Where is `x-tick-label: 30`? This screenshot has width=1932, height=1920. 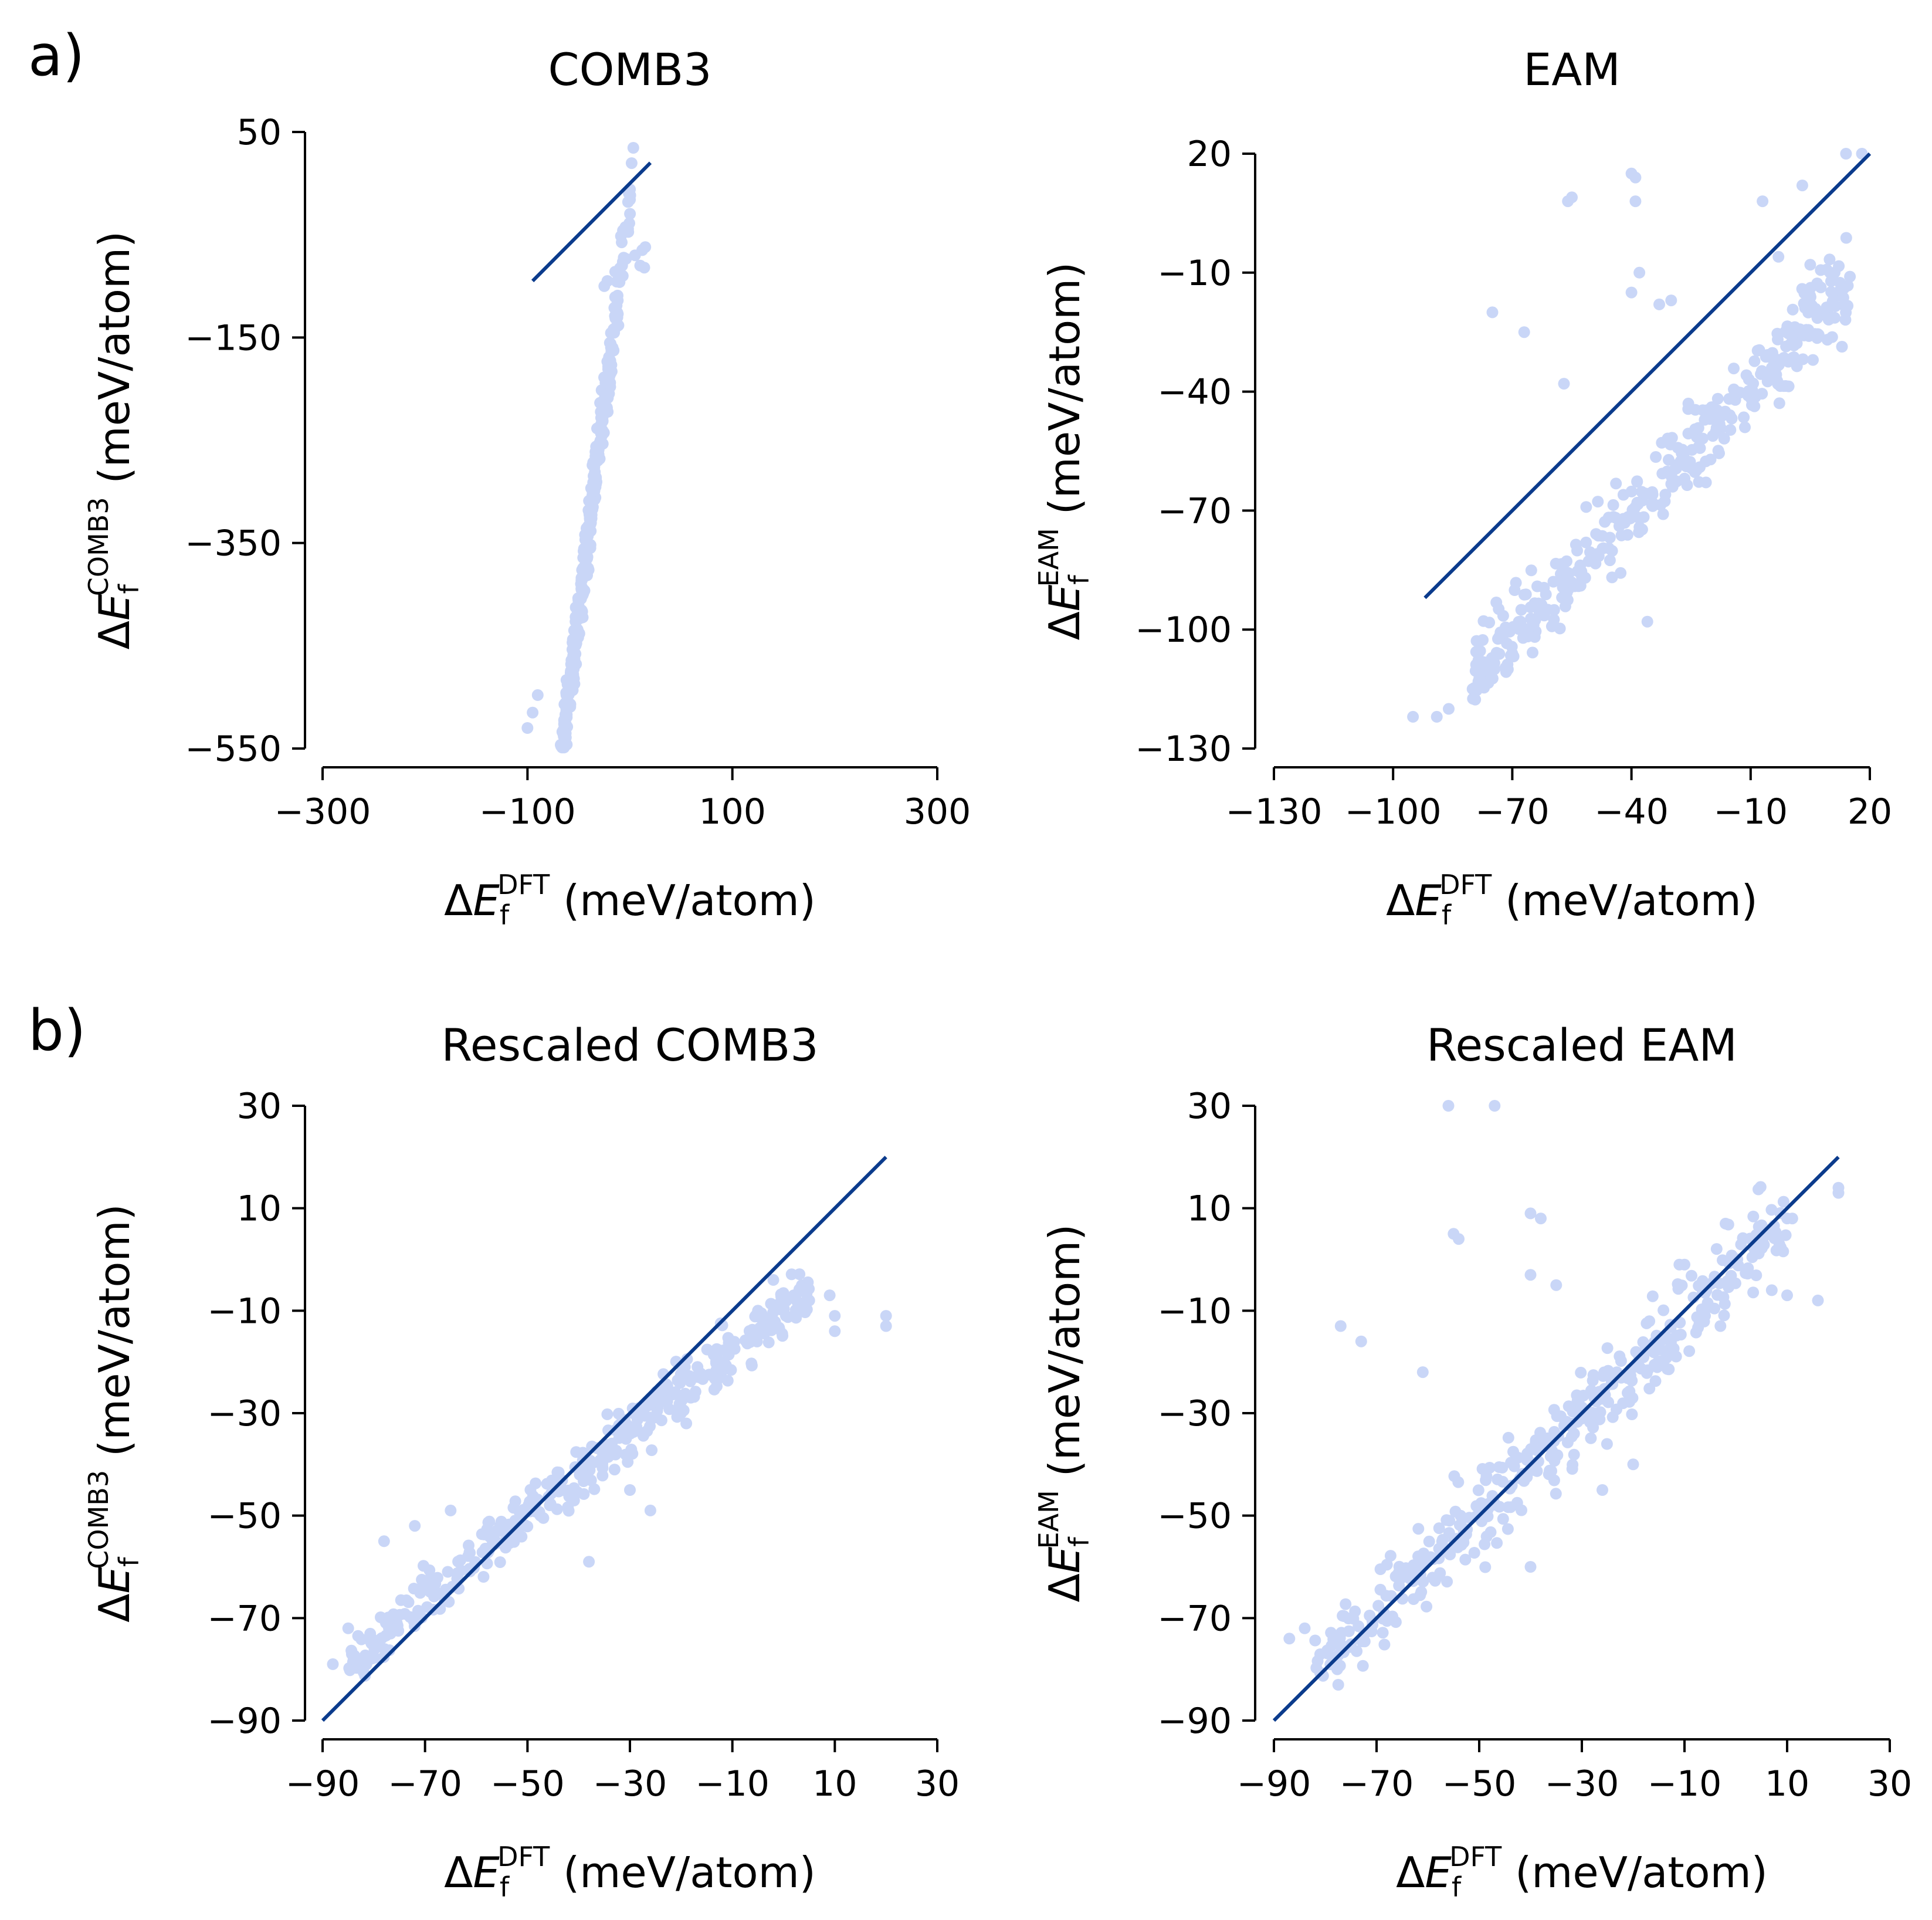
x-tick-label: 30 is located at coordinates (937, 1783).